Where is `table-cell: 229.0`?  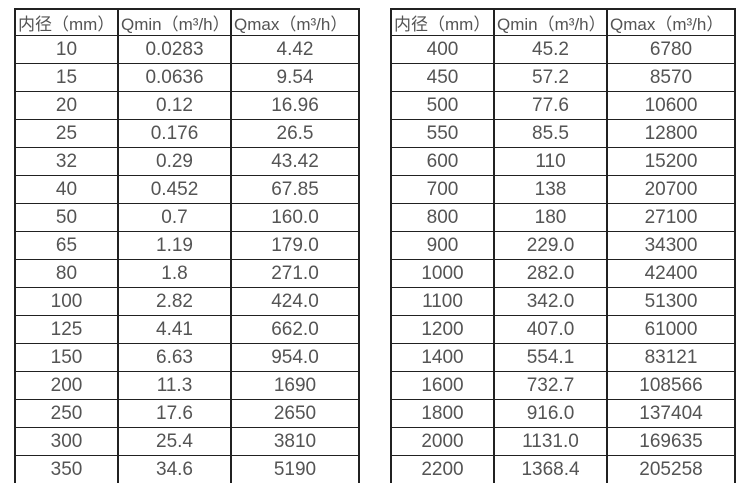 table-cell: 229.0 is located at coordinates (550, 245).